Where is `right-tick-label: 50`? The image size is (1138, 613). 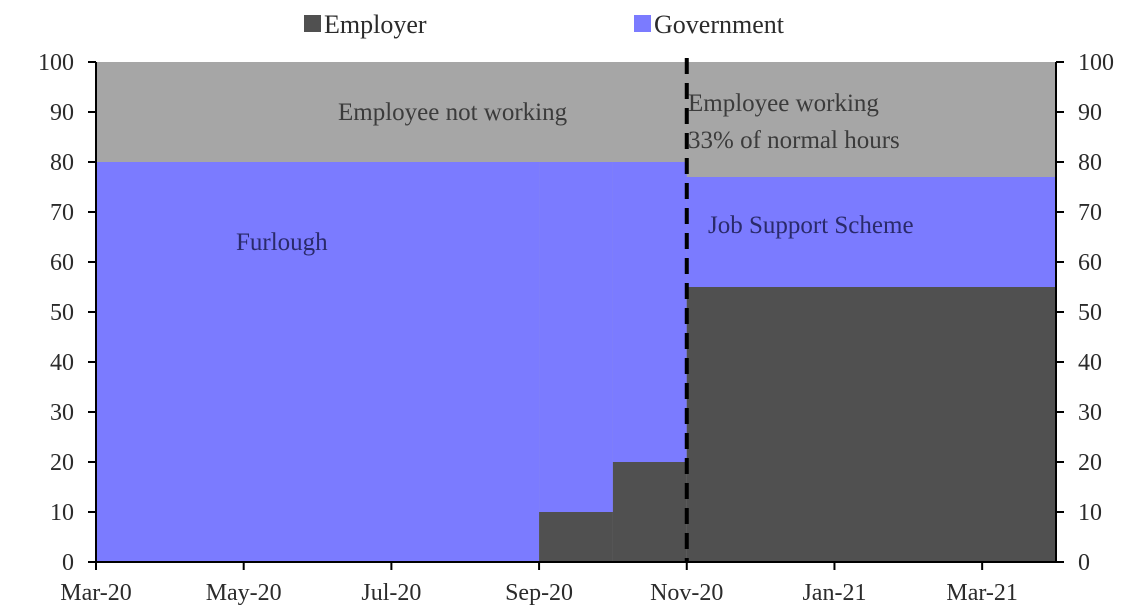
right-tick-label: 50 is located at coordinates (1090, 313).